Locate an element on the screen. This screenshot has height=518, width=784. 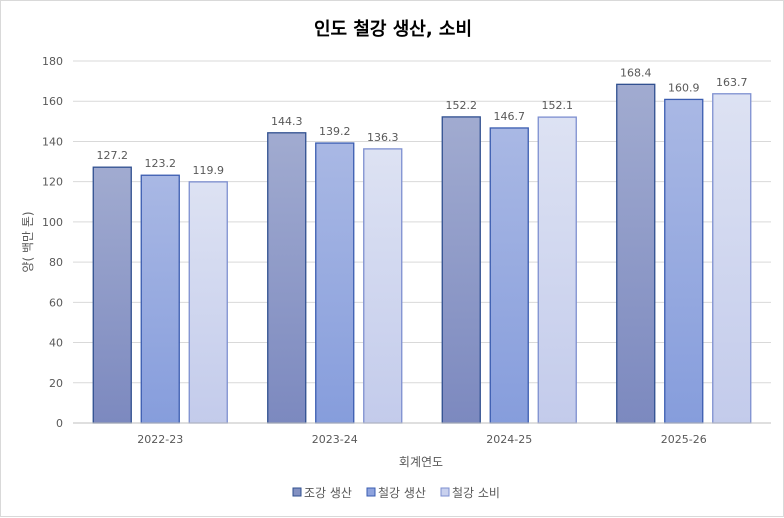
y-tick-label: 0 is located at coordinates (59, 423).